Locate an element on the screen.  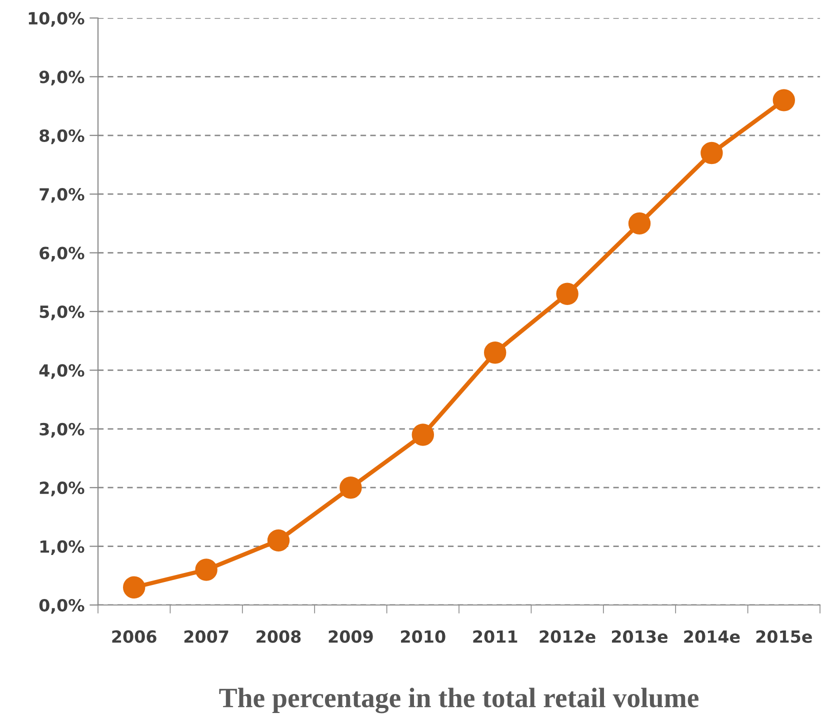
x-tick-label: 2014e is located at coordinates (712, 636).